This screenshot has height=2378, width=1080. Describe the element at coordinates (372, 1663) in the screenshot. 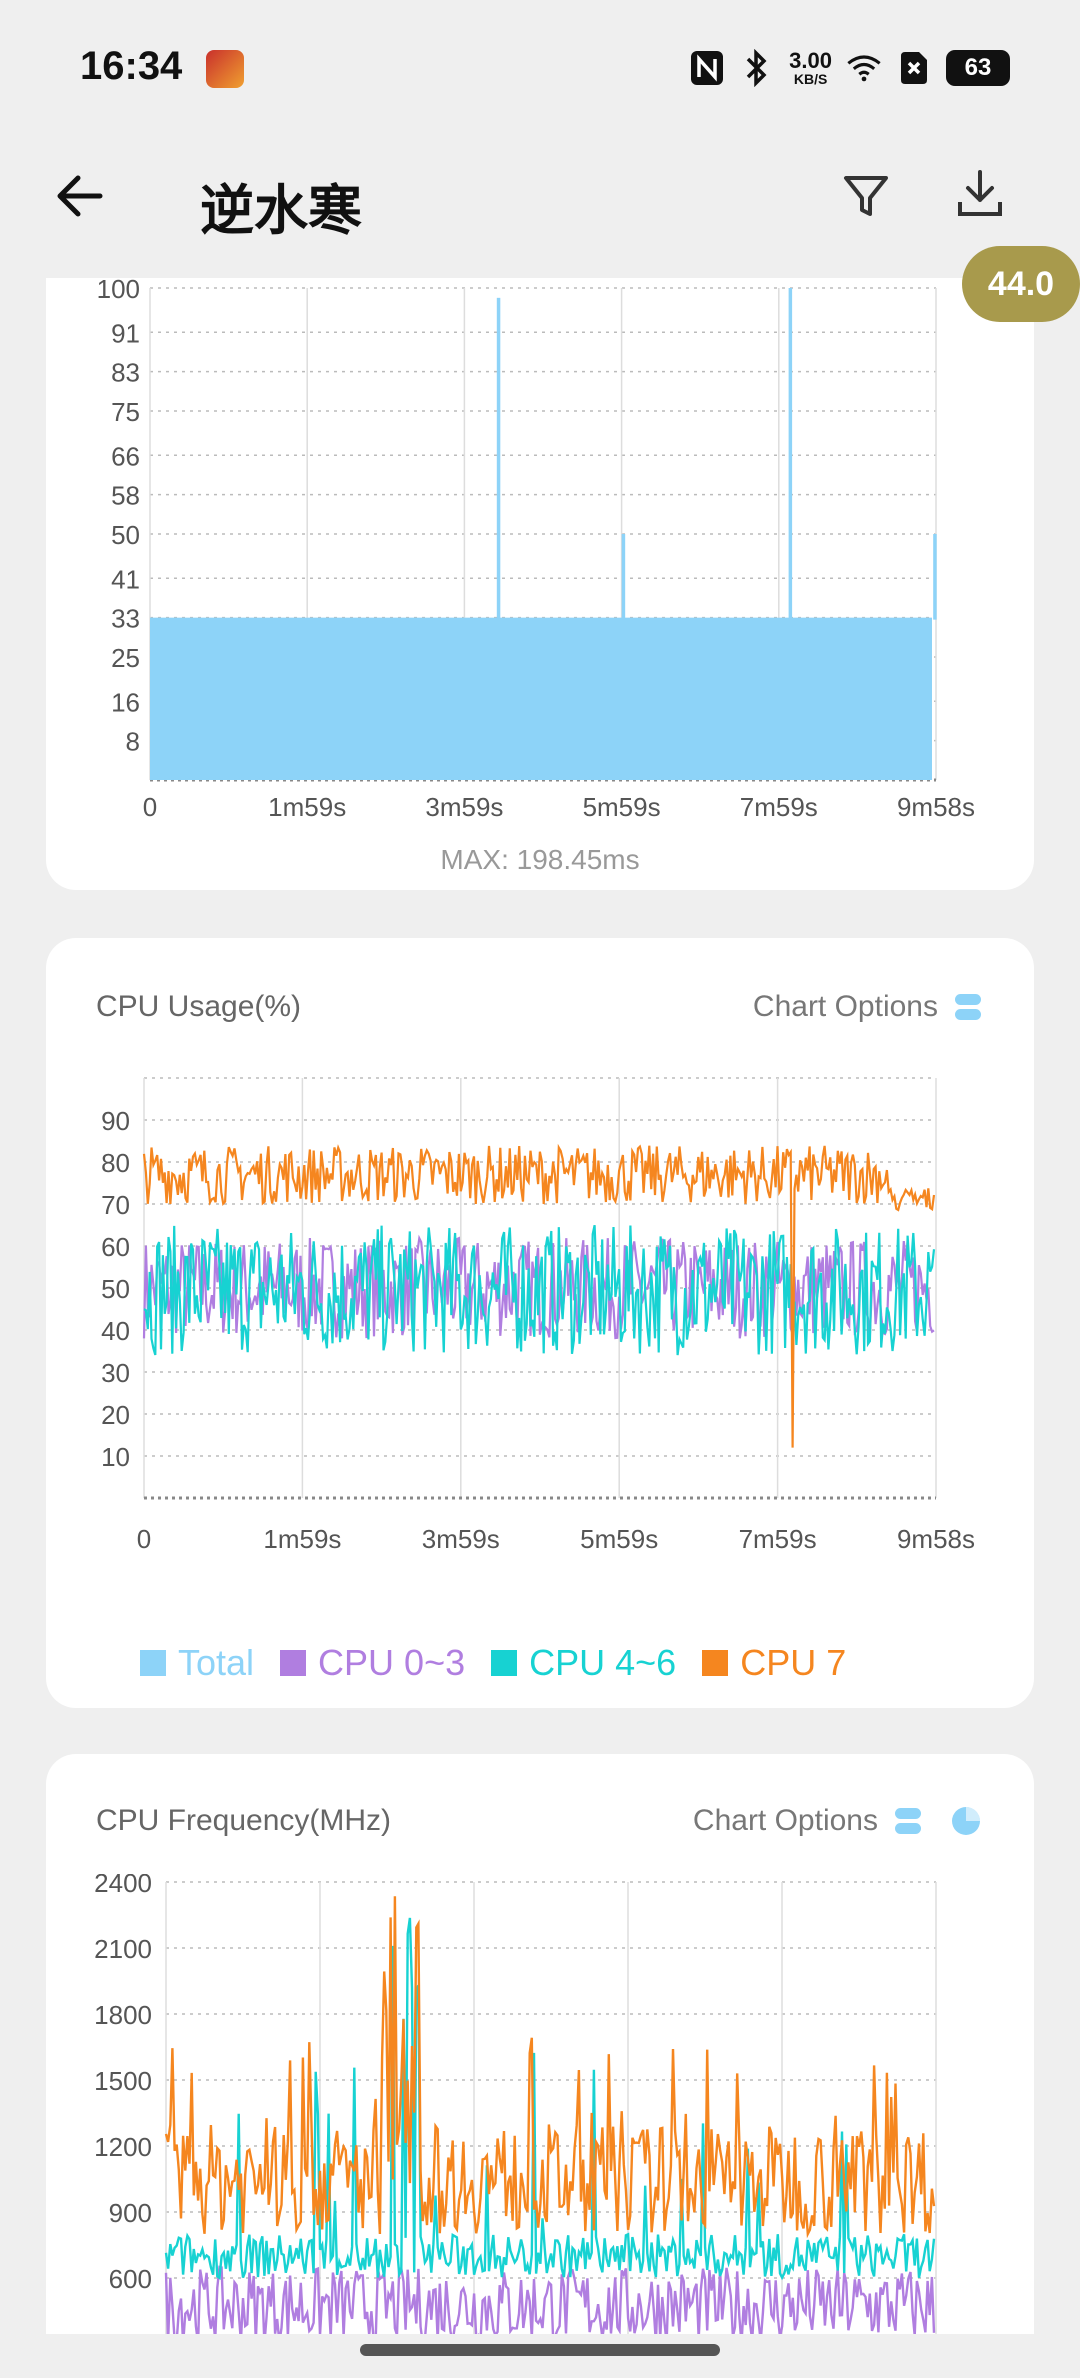

I see `legend-cpu0-3: CPU 0~3` at that location.